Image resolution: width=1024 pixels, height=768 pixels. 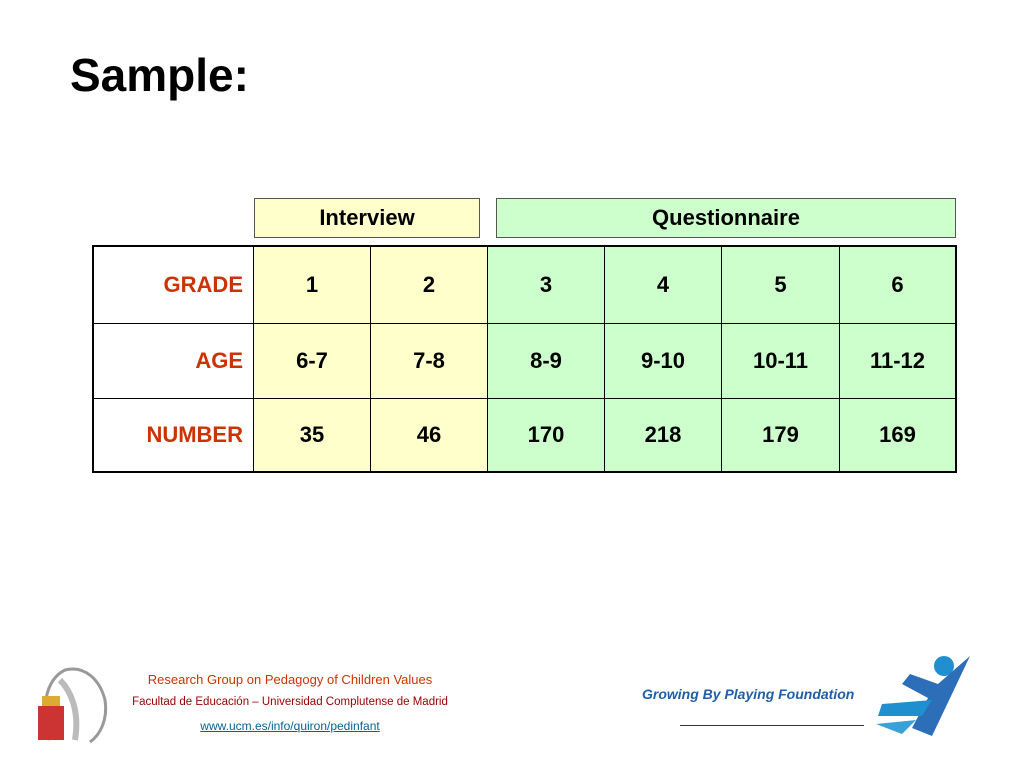 I want to click on table-cell: 169, so click(x=897, y=435).